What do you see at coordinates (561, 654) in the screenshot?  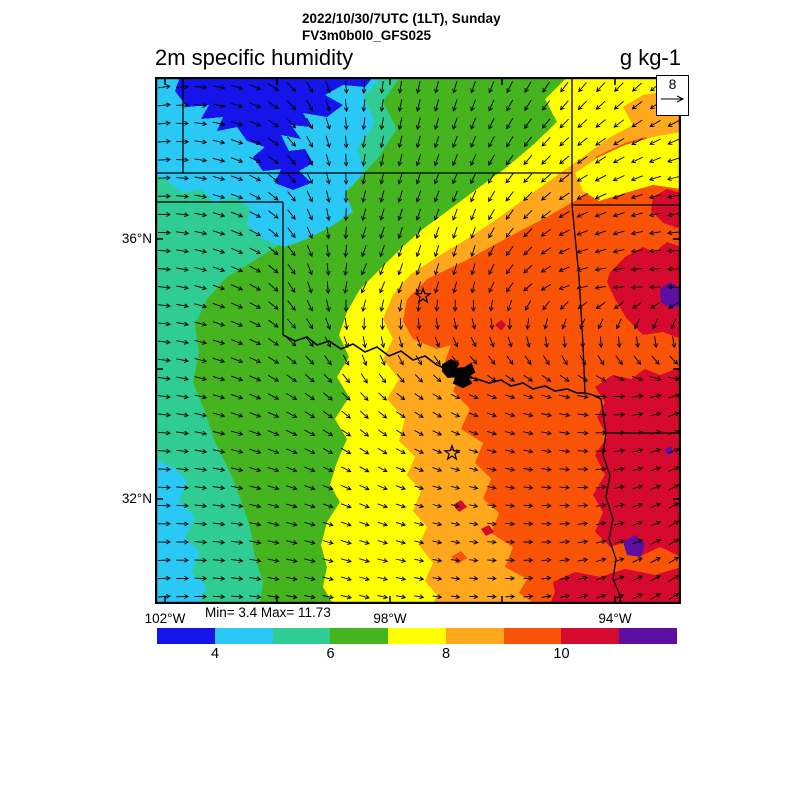 I see `colorbar-tick-label: 10` at bounding box center [561, 654].